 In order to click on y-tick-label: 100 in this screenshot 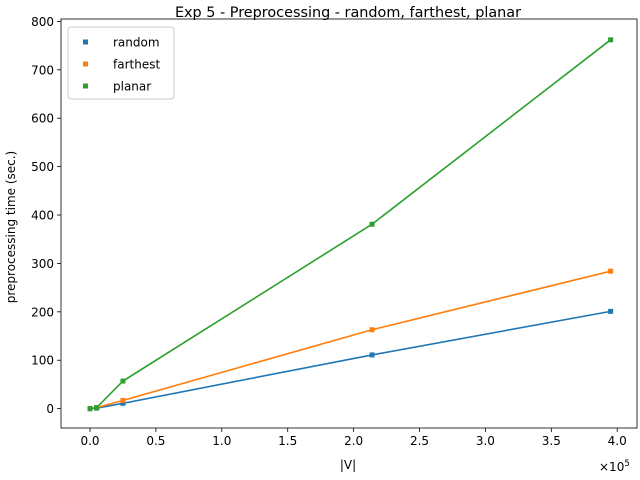, I will do `click(42, 361)`.